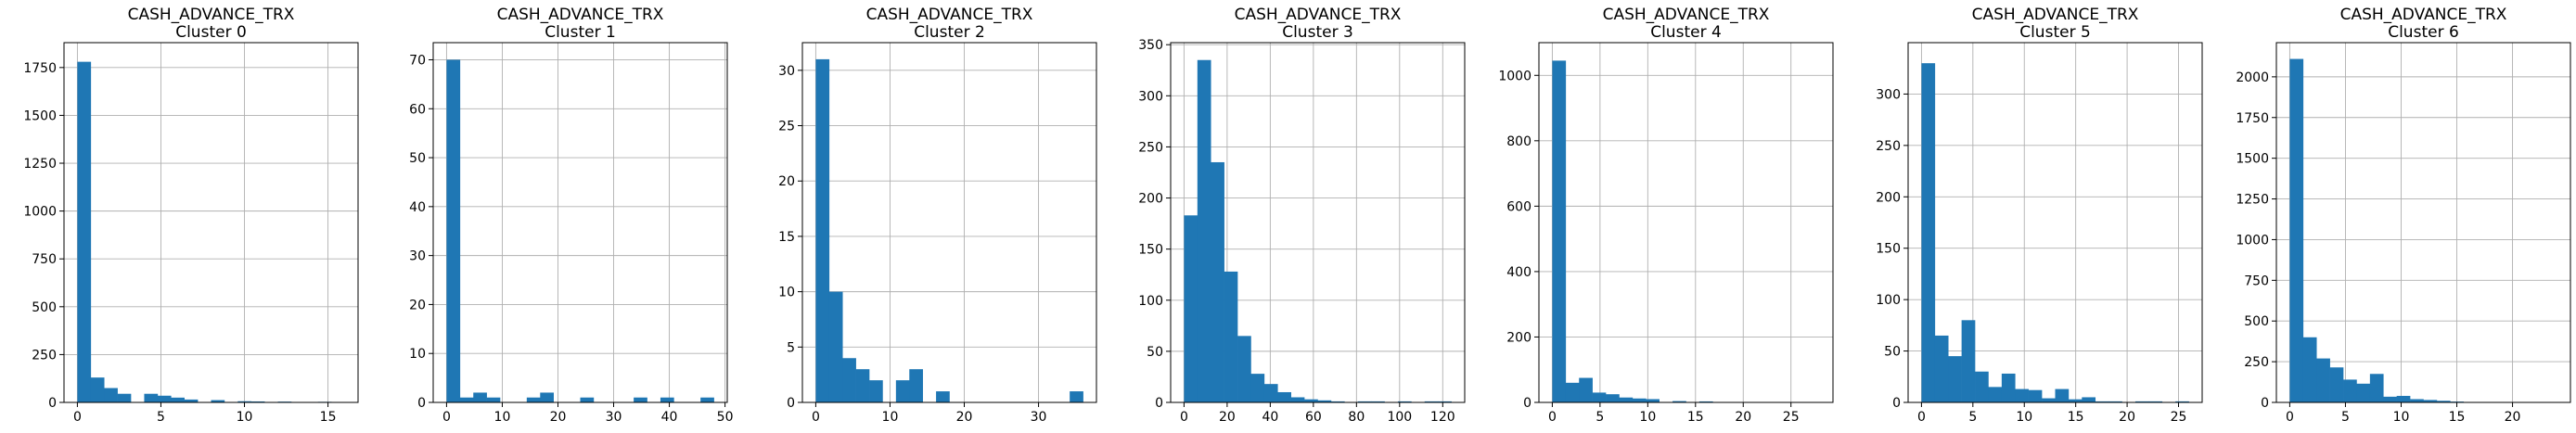 The width and height of the screenshot is (2576, 433). Describe the element at coordinates (1150, 301) in the screenshot. I see `y-tick-label: 100` at that location.